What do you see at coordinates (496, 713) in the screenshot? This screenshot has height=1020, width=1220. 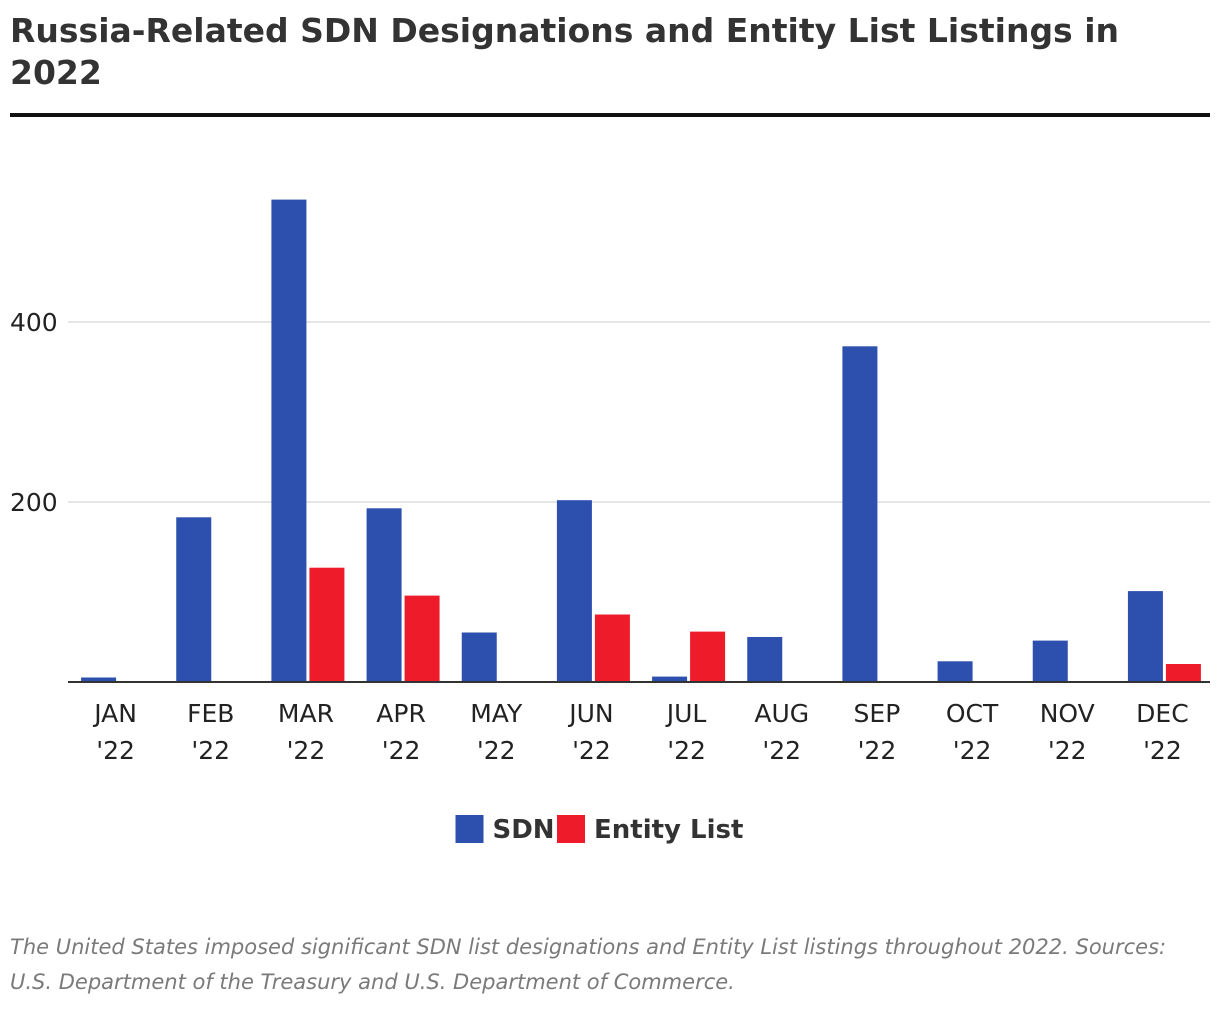 I see `x-tick-label: MAY` at bounding box center [496, 713].